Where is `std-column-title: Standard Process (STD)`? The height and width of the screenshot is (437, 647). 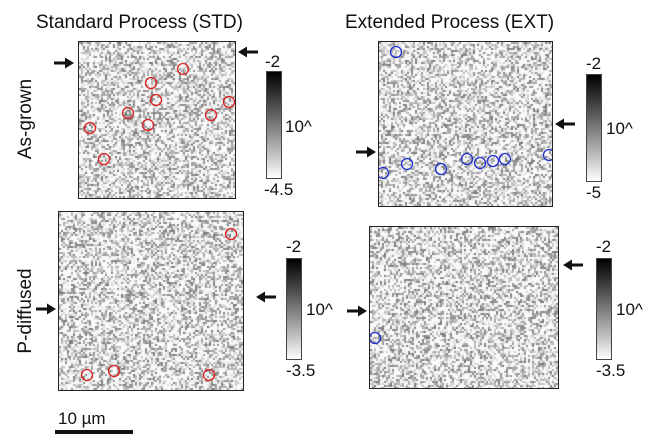
std-column-title: Standard Process (STD) is located at coordinates (139, 22).